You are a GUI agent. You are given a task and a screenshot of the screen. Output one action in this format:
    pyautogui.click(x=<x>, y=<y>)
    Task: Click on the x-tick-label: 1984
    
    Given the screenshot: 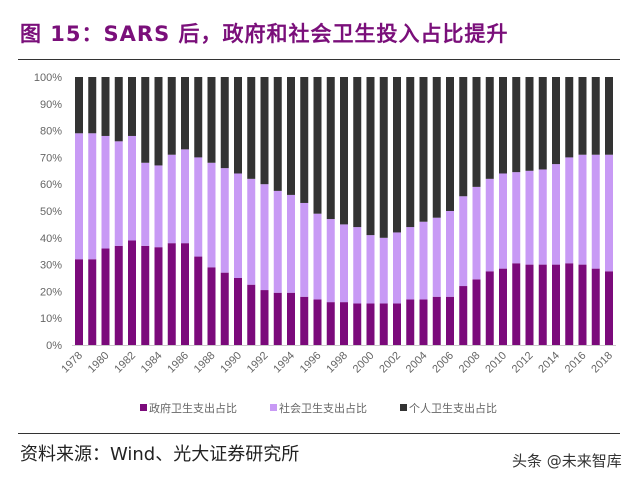 What is the action you would take?
    pyautogui.click(x=152, y=363)
    